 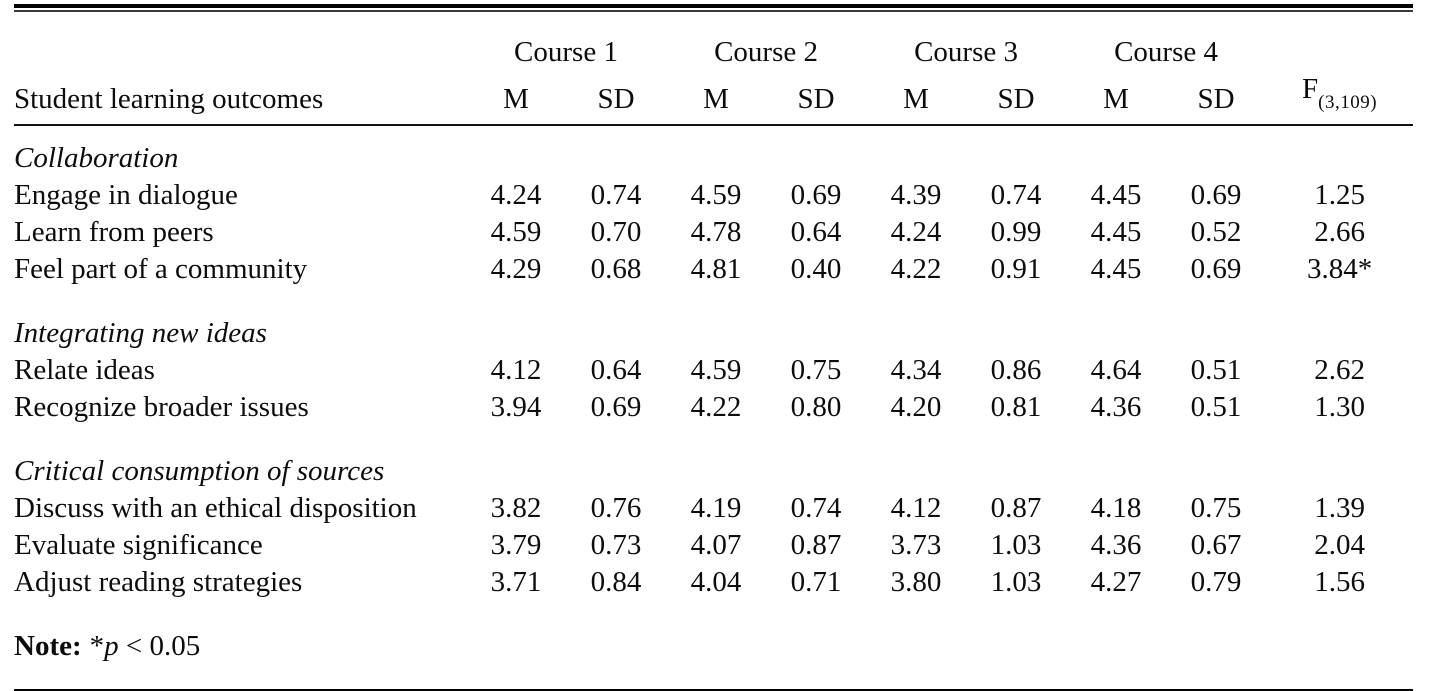 What do you see at coordinates (516, 581) in the screenshot?
I see `mean-value: 3.71` at bounding box center [516, 581].